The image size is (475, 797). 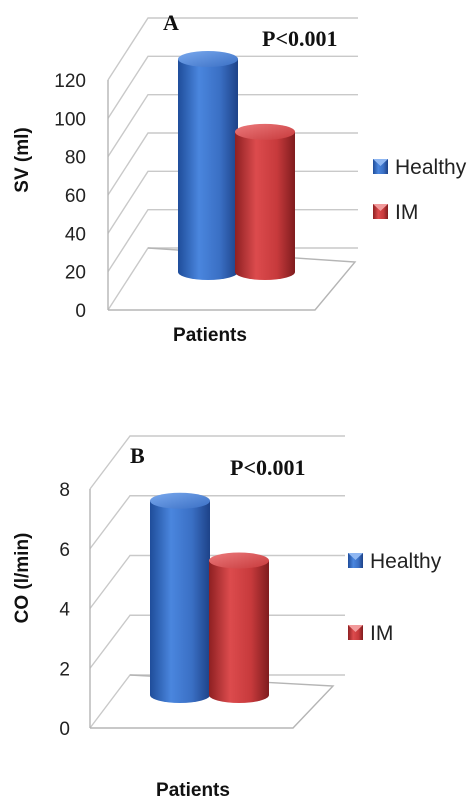 What do you see at coordinates (70, 81) in the screenshot?
I see `y-tick-label: 120` at bounding box center [70, 81].